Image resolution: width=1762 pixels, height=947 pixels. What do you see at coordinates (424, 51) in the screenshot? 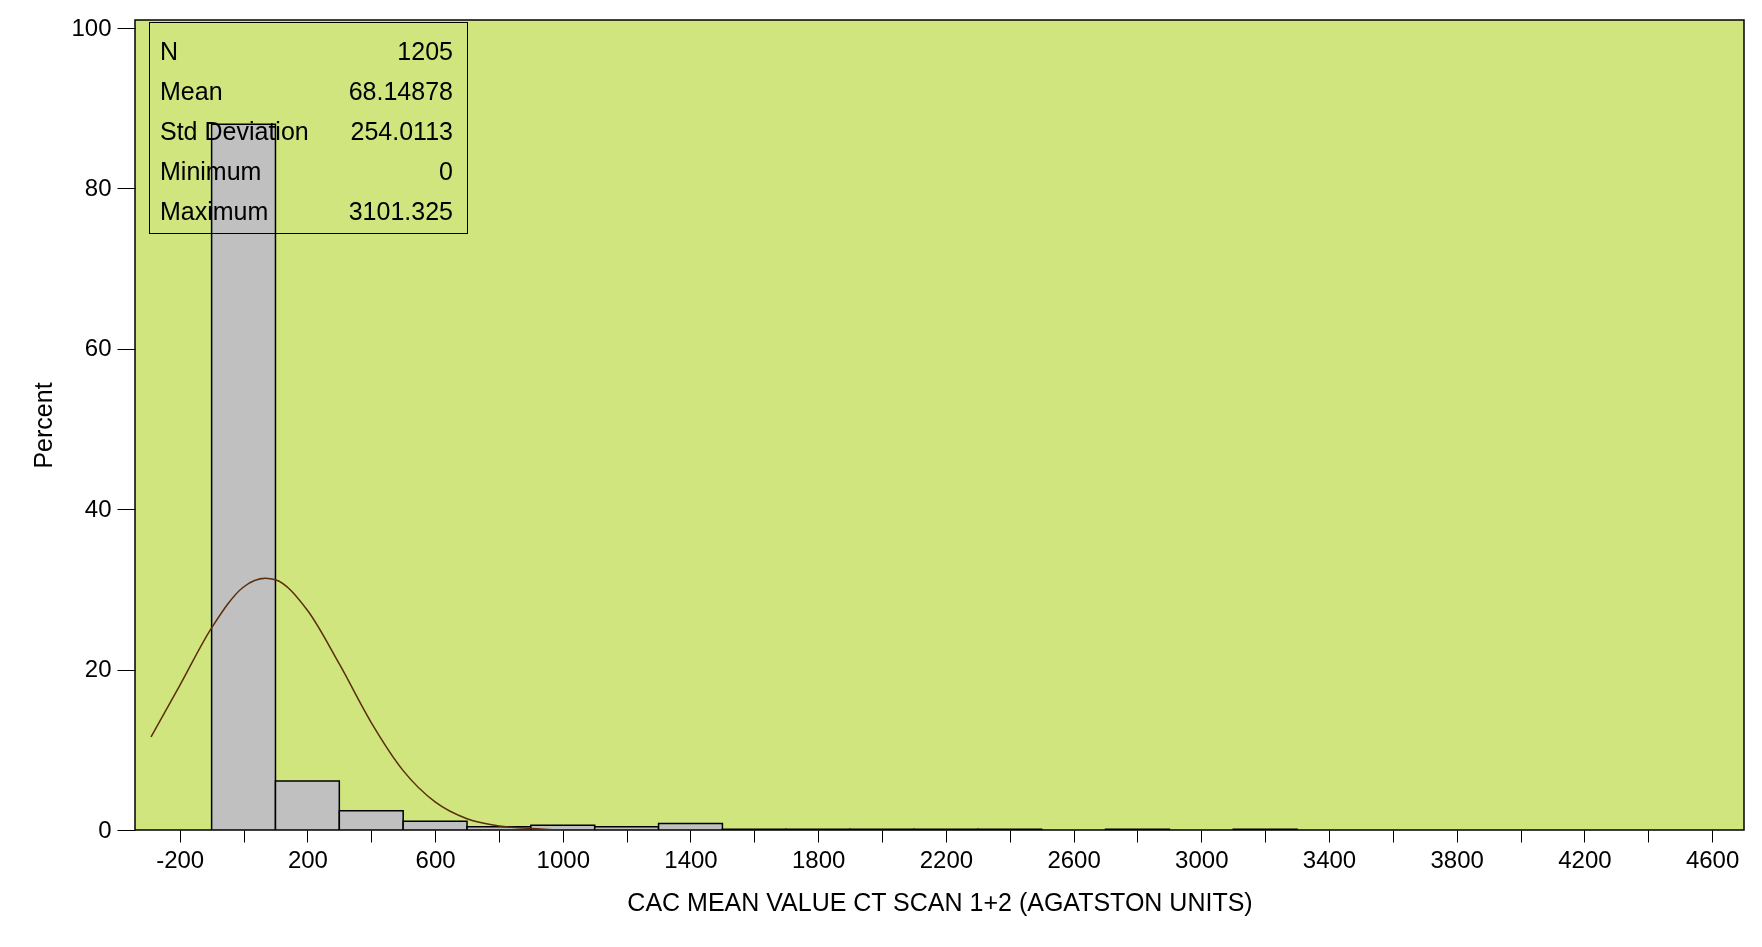
I see `annotation: 1205` at bounding box center [424, 51].